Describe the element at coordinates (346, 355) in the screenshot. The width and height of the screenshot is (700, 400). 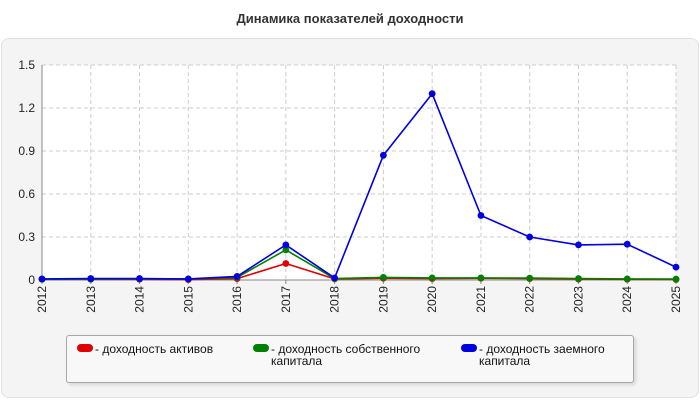
I see `legend-label-equity: - доходность собственного капитала` at that location.